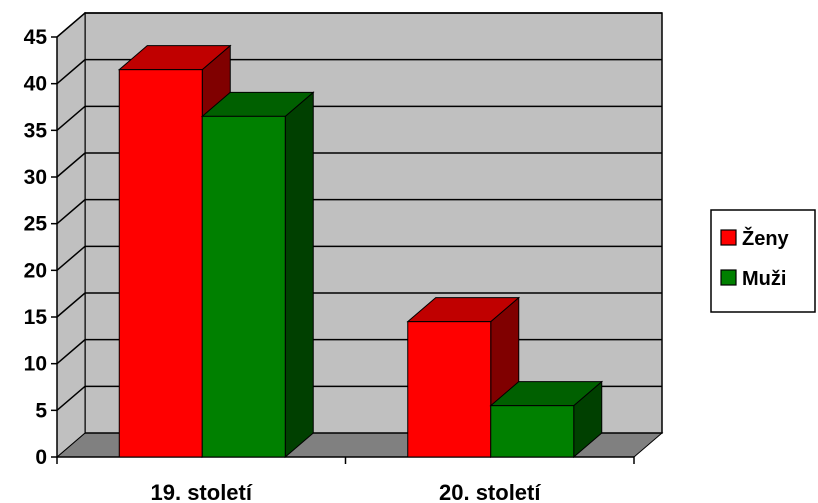 This screenshot has height=503, width=818. What do you see at coordinates (299, 275) in the screenshot?
I see `bar-side` at bounding box center [299, 275].